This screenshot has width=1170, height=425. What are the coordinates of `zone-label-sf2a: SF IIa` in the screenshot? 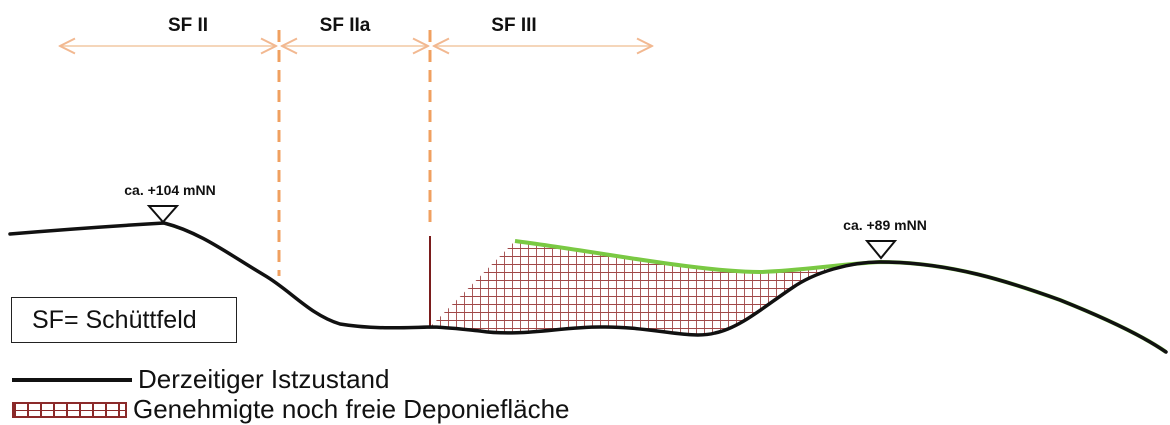 It's located at (345, 25).